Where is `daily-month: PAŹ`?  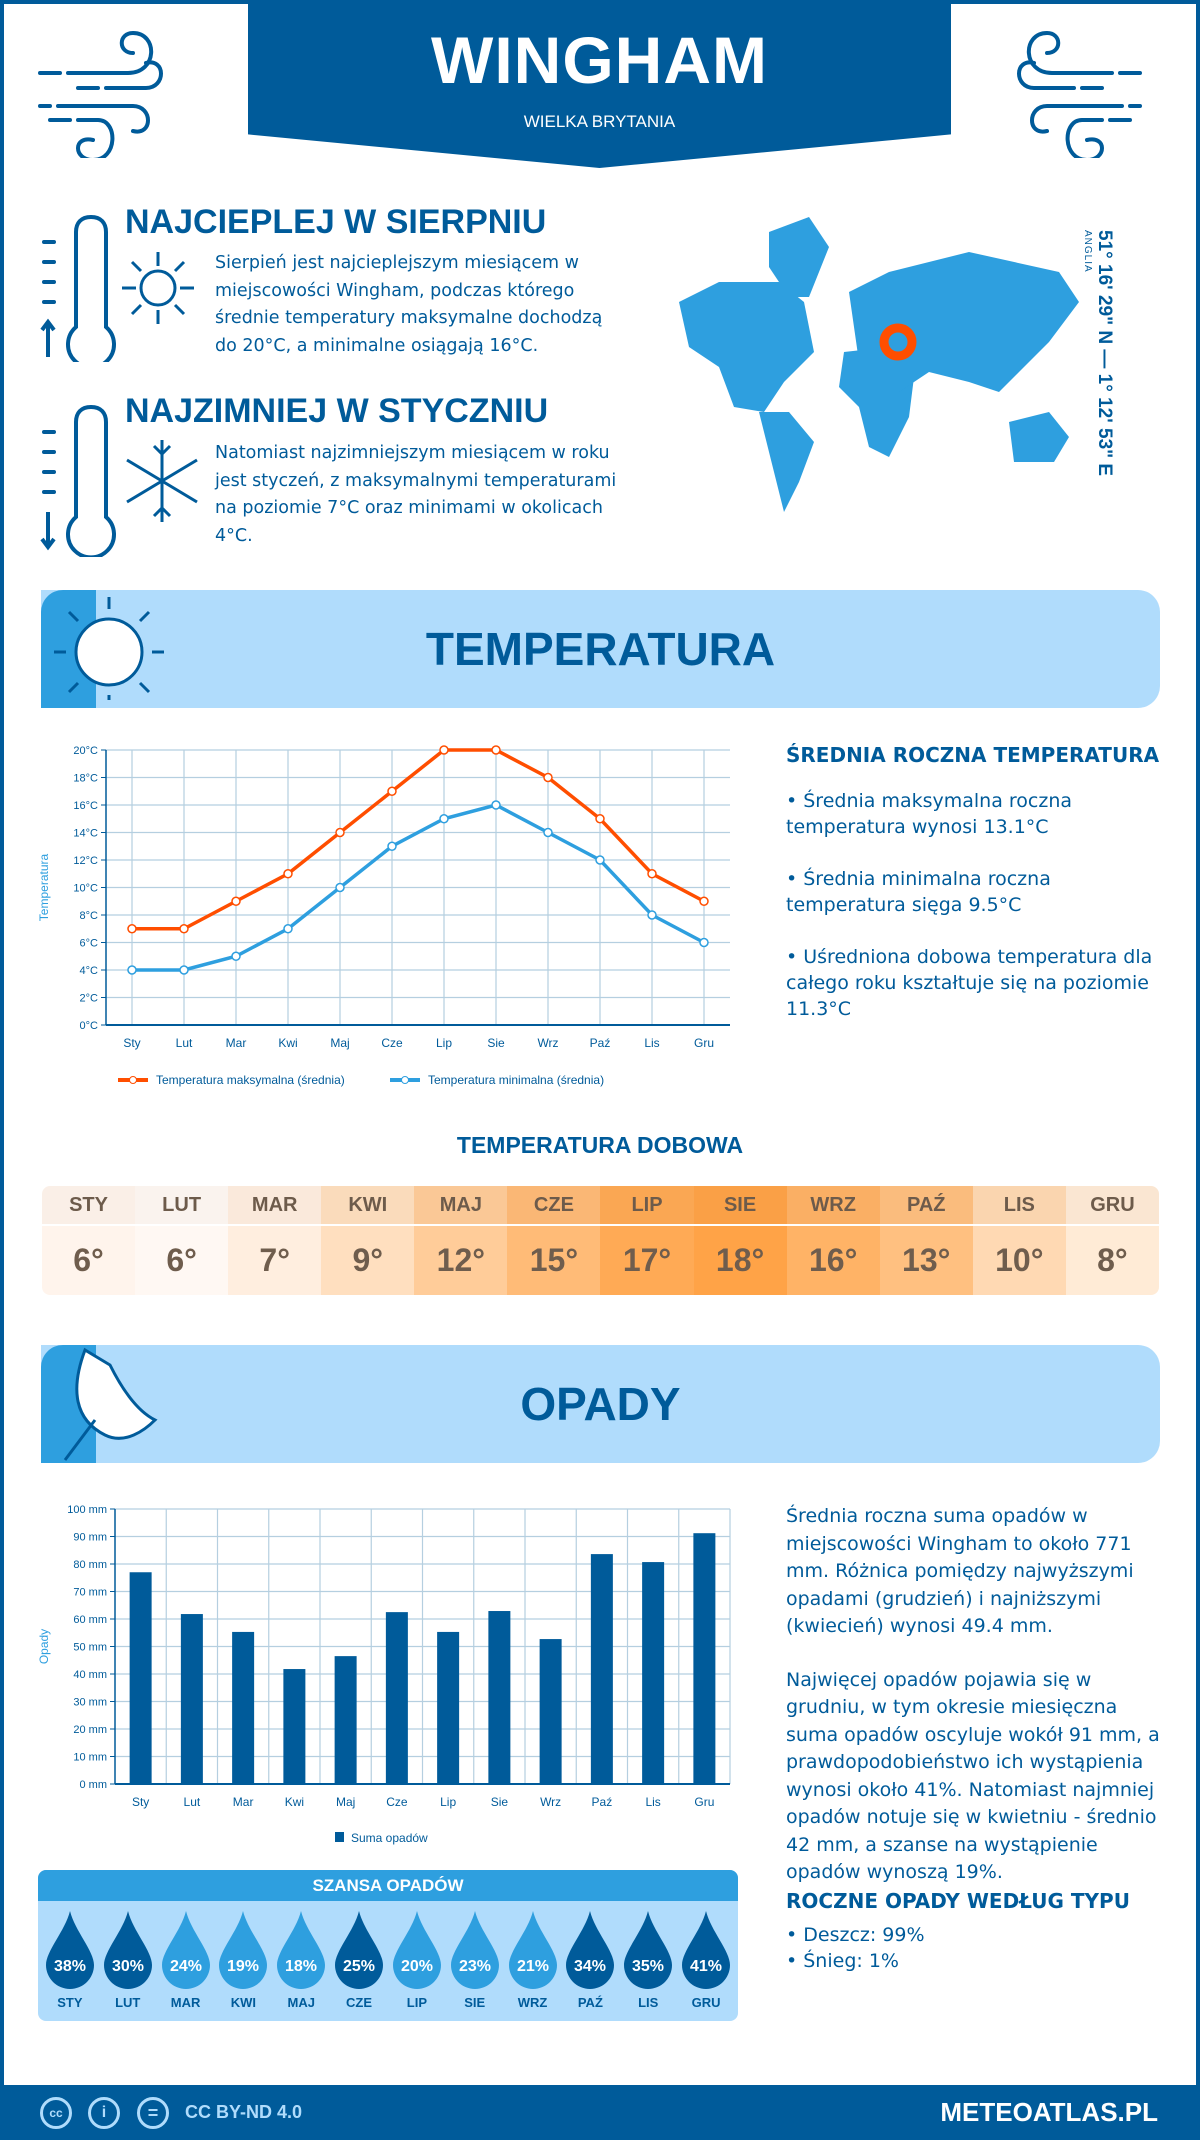 daily-month: PAŹ is located at coordinates (926, 1206).